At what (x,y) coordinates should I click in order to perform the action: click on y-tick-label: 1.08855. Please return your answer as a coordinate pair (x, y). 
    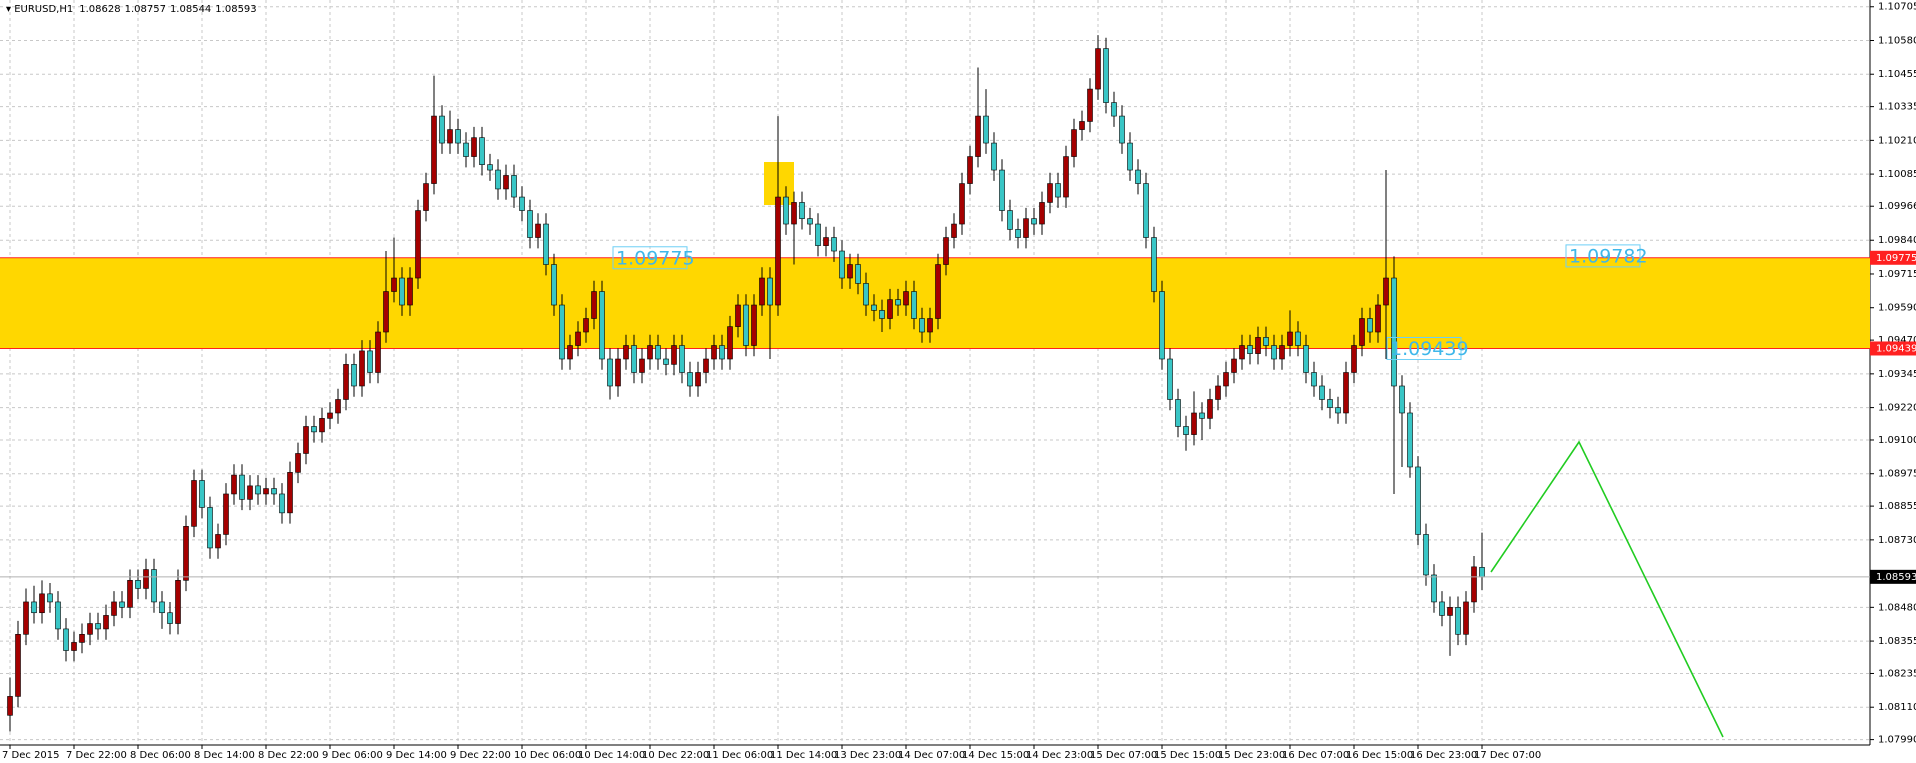
    Looking at the image, I should click on (1897, 506).